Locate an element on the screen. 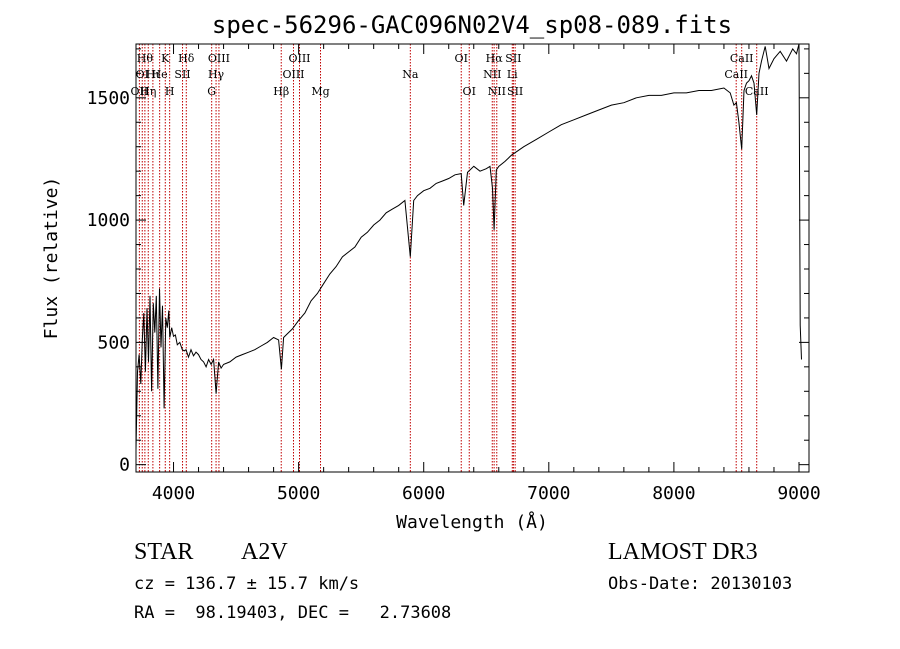 The height and width of the screenshot is (649, 900). line-label-22: NII is located at coordinates (497, 91).